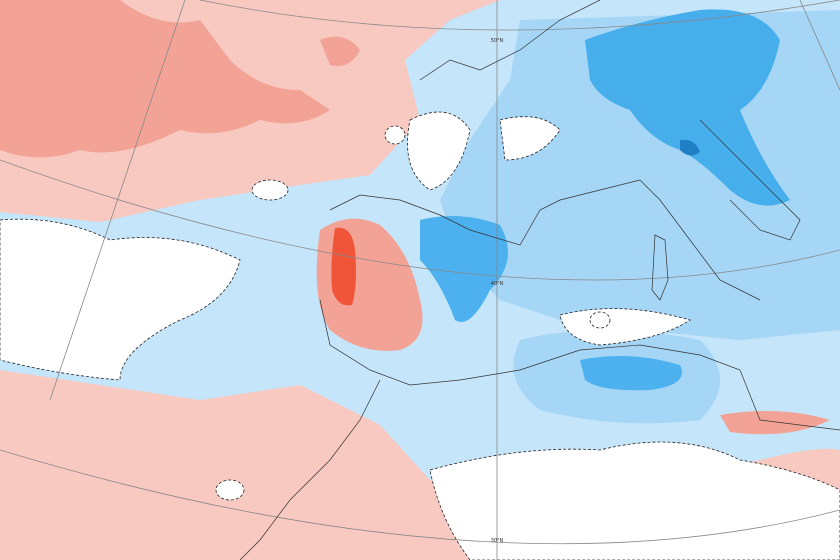 The height and width of the screenshot is (560, 840). I want to click on strong-warm-anomaly, so click(343, 266).